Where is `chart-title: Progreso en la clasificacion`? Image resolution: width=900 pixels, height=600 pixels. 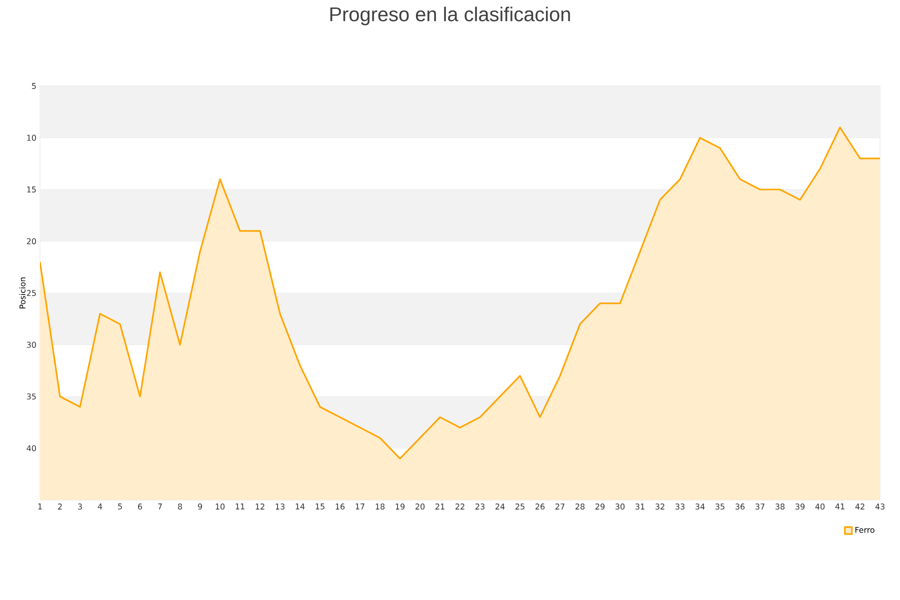 chart-title: Progreso en la clasificacion is located at coordinates (450, 16).